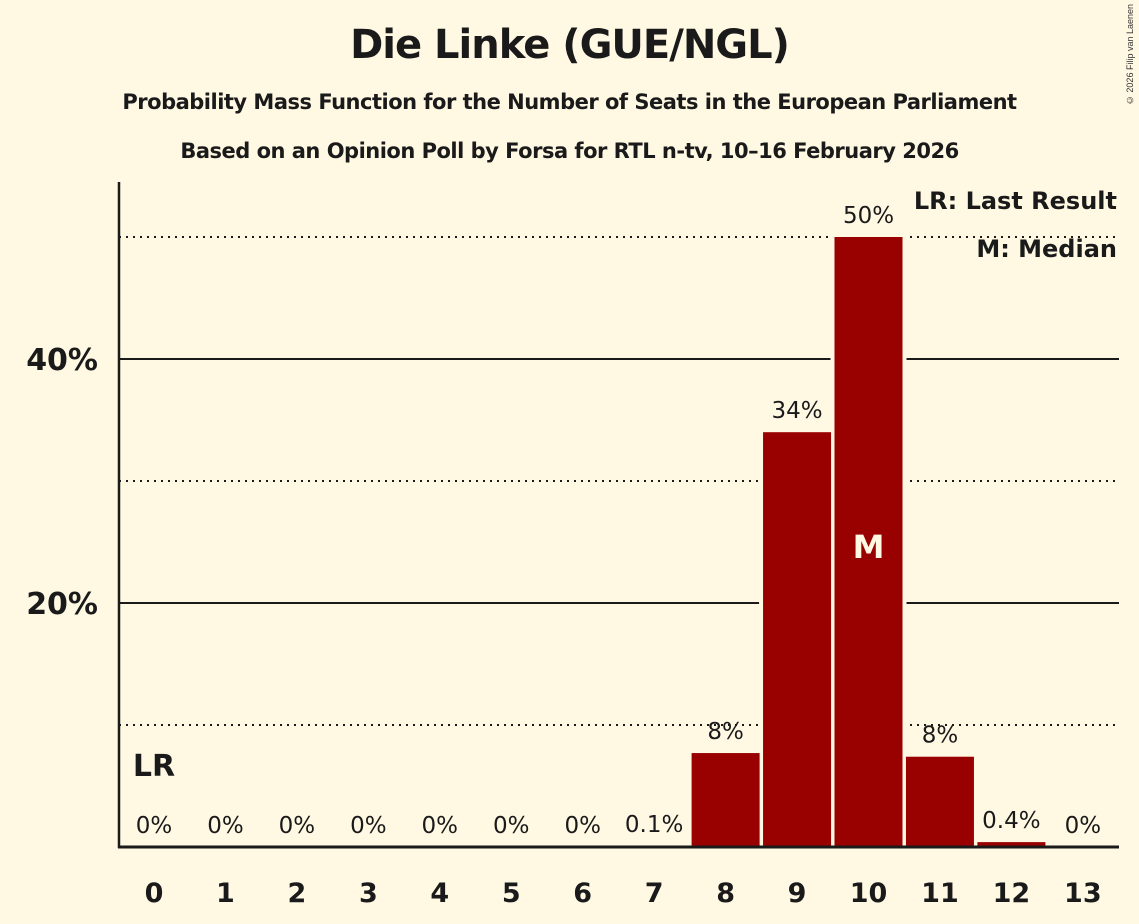 Image resolution: width=1139 pixels, height=924 pixels. What do you see at coordinates (225, 893) in the screenshot?
I see `x-tick-label: 1` at bounding box center [225, 893].